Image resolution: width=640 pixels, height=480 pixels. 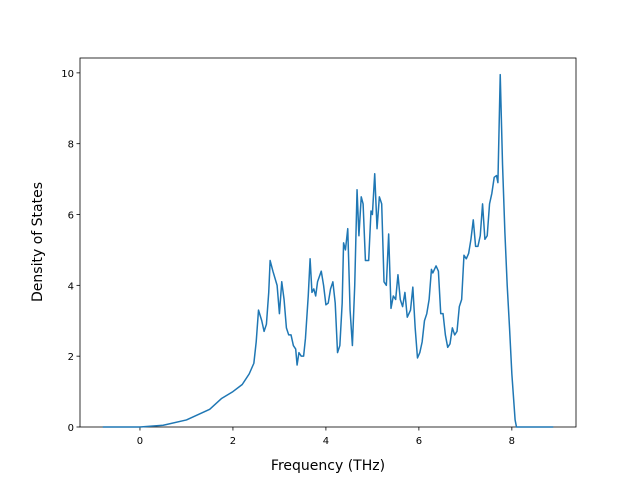 I want to click on x-tick-label: 4, so click(x=326, y=441).